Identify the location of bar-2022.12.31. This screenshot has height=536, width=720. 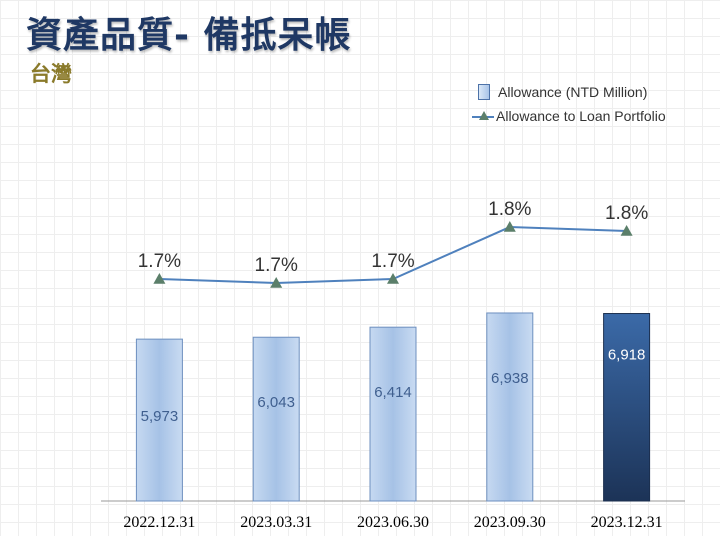
(159, 420).